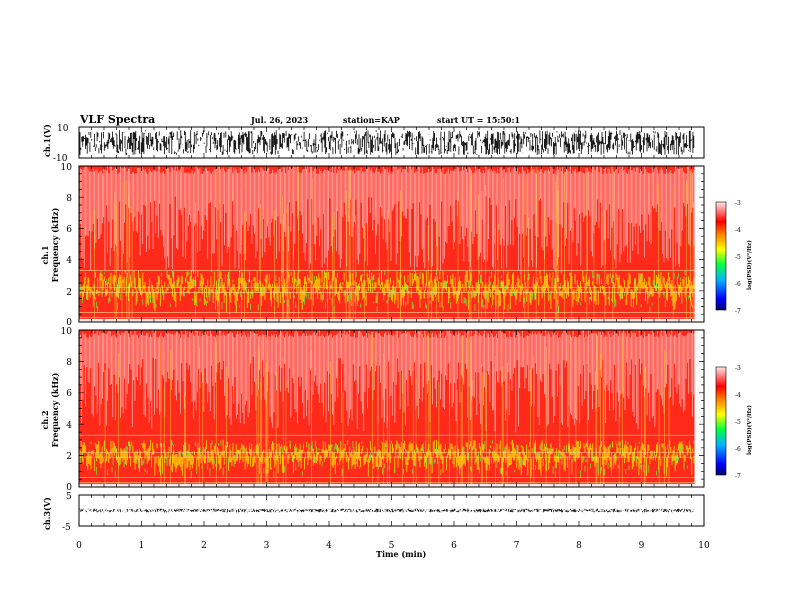  I want to click on time-axis-label: Time (min), so click(401, 554).